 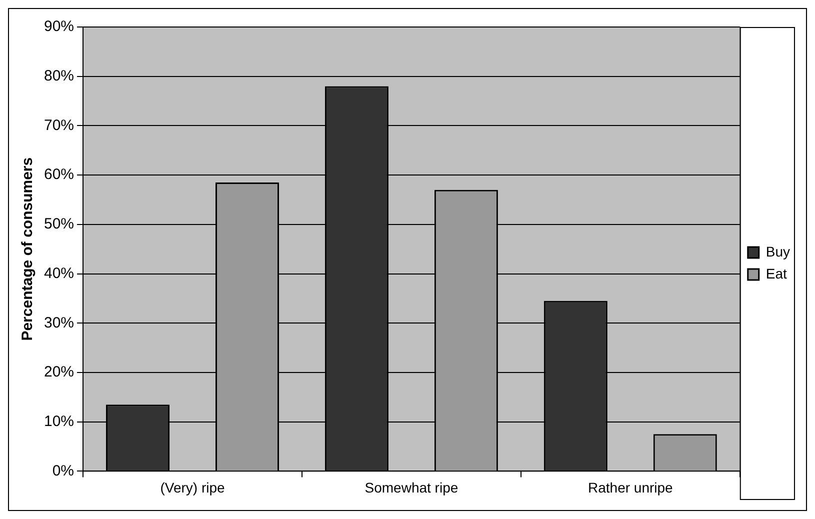 What do you see at coordinates (59, 224) in the screenshot?
I see `y-tick-label: 50%` at bounding box center [59, 224].